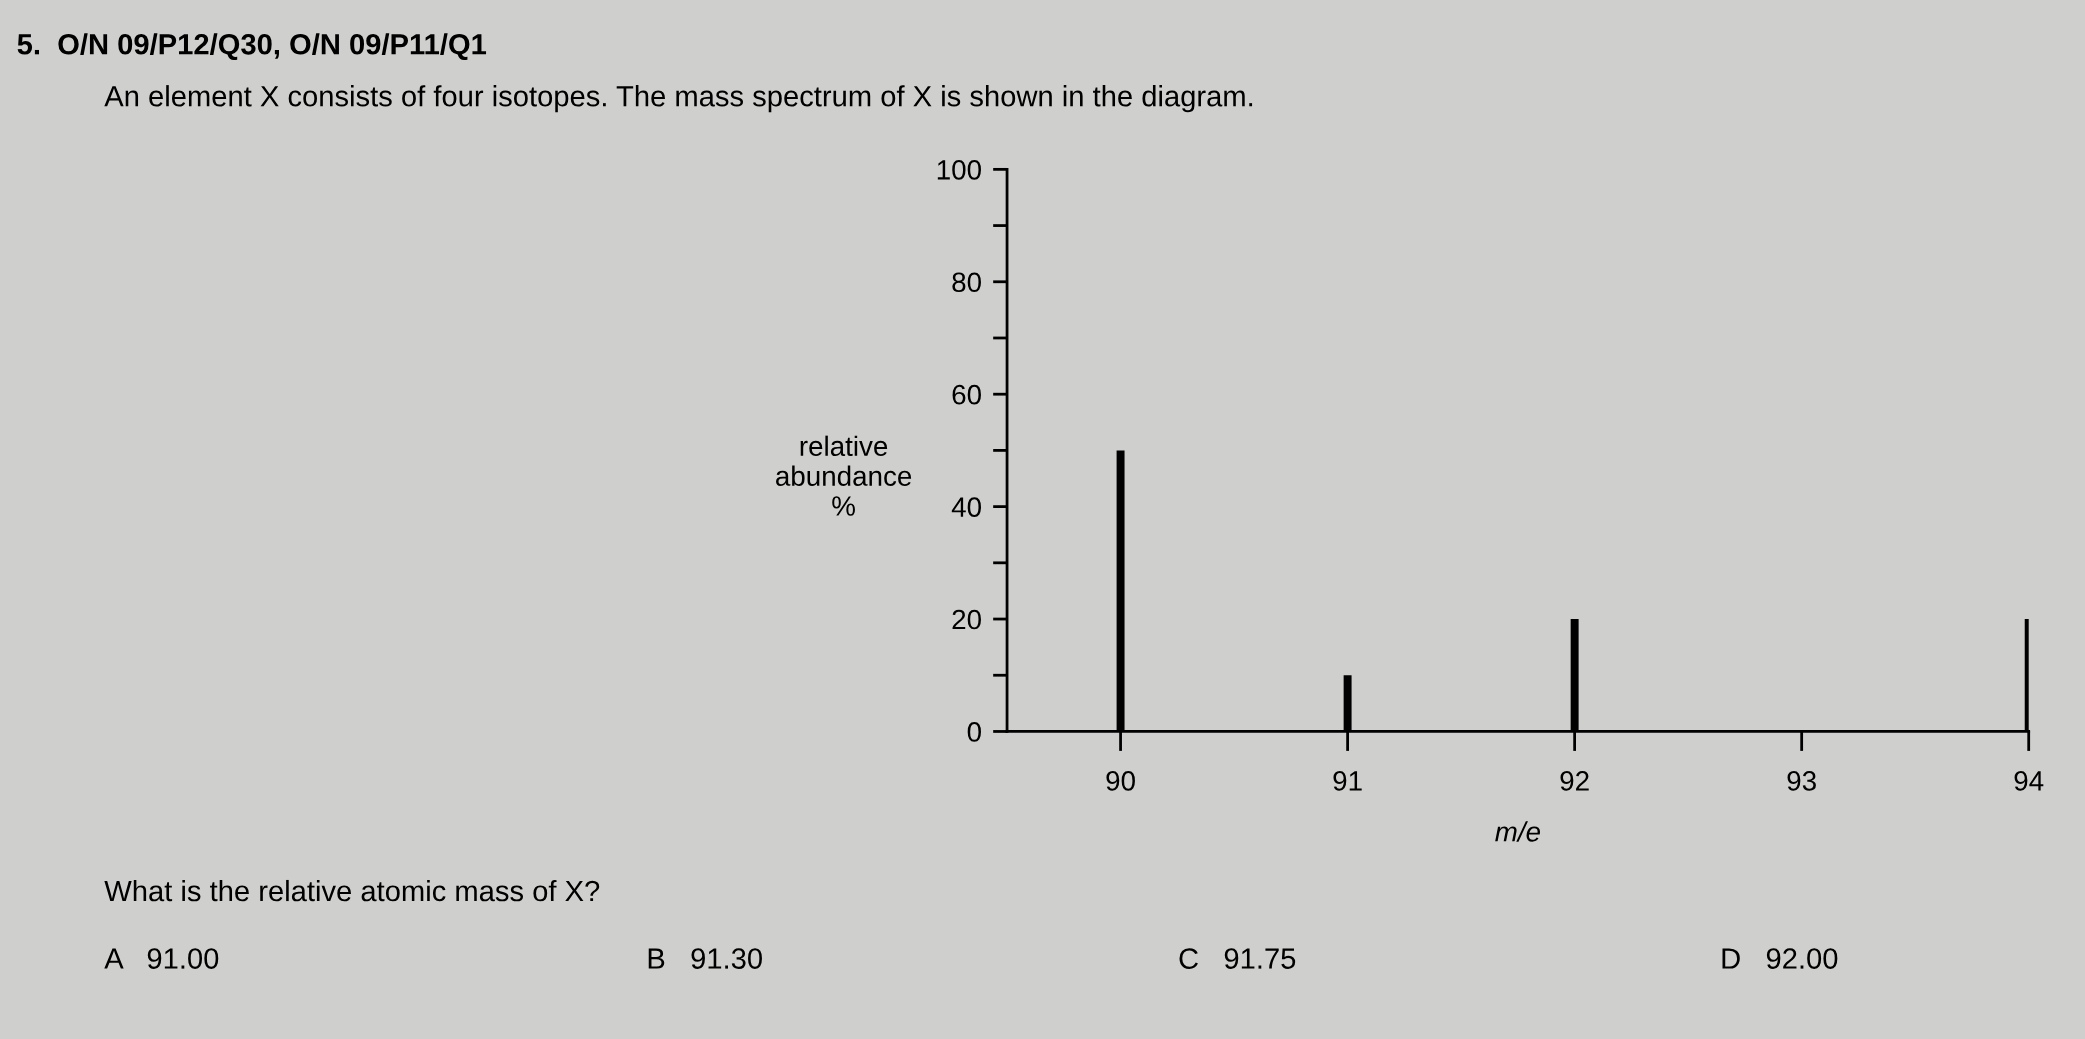 Image resolution: width=2085 pixels, height=1039 pixels. I want to click on text: 5. O/N 09/P12/Q30, O/N 09/P11/Q1, so click(252, 47).